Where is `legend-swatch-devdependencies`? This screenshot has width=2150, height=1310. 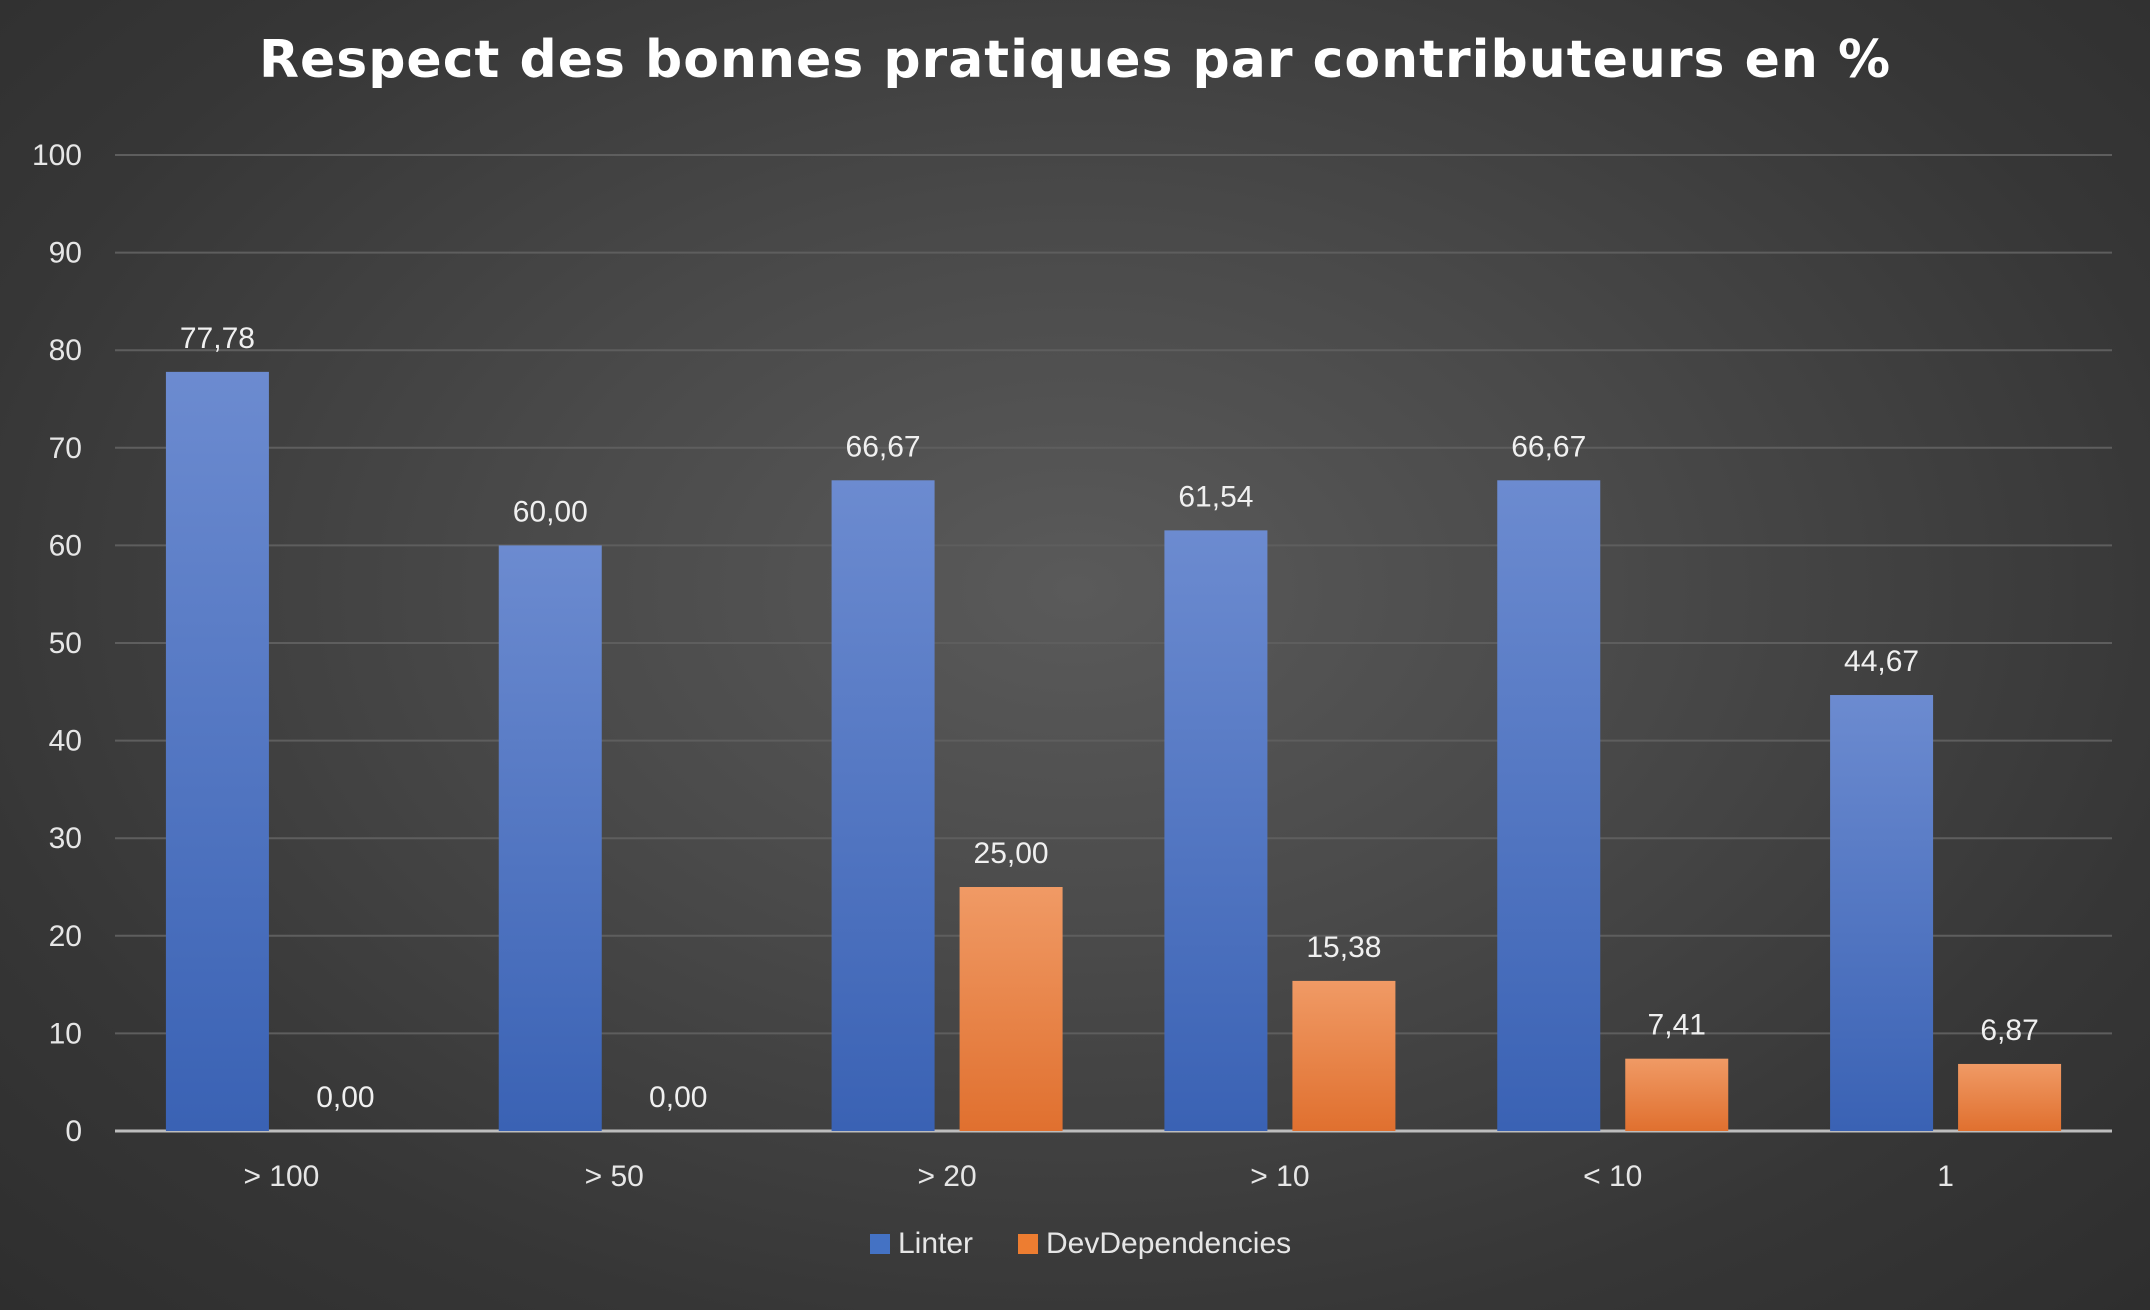
legend-swatch-devdependencies is located at coordinates (1028, 1244).